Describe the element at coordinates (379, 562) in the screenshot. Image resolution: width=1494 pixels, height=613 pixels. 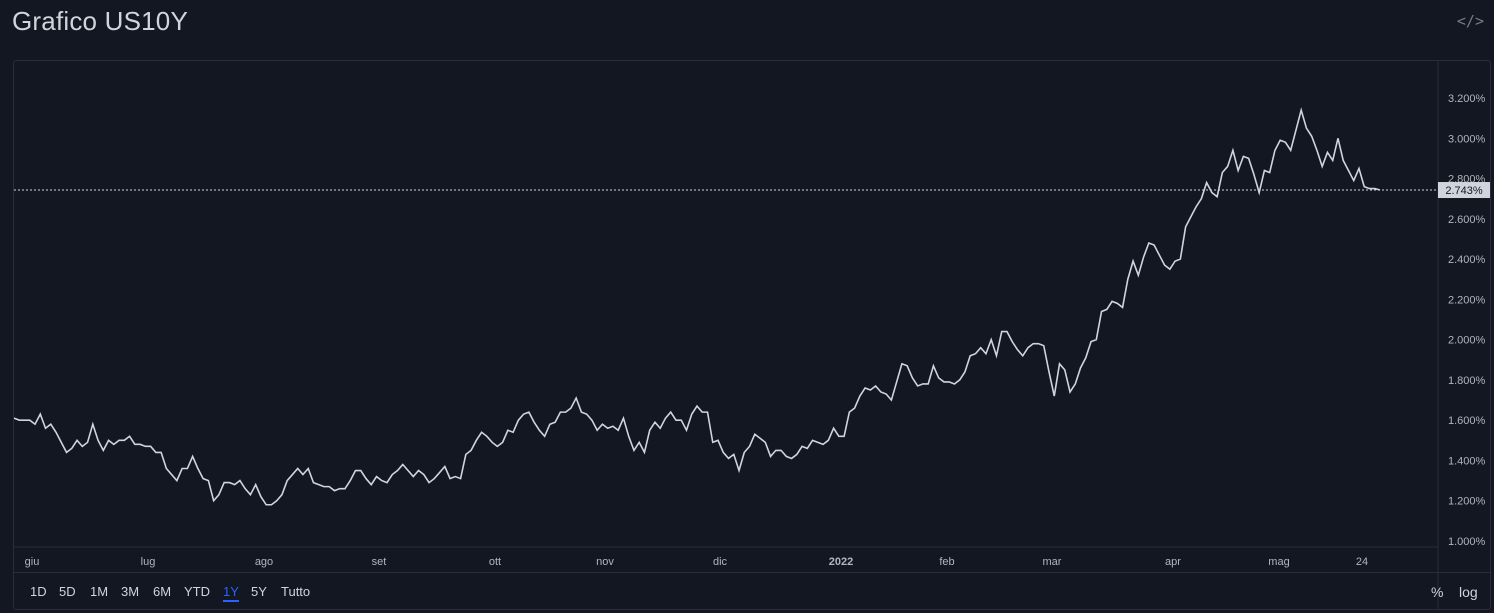
I see `x-tick-label: set` at that location.